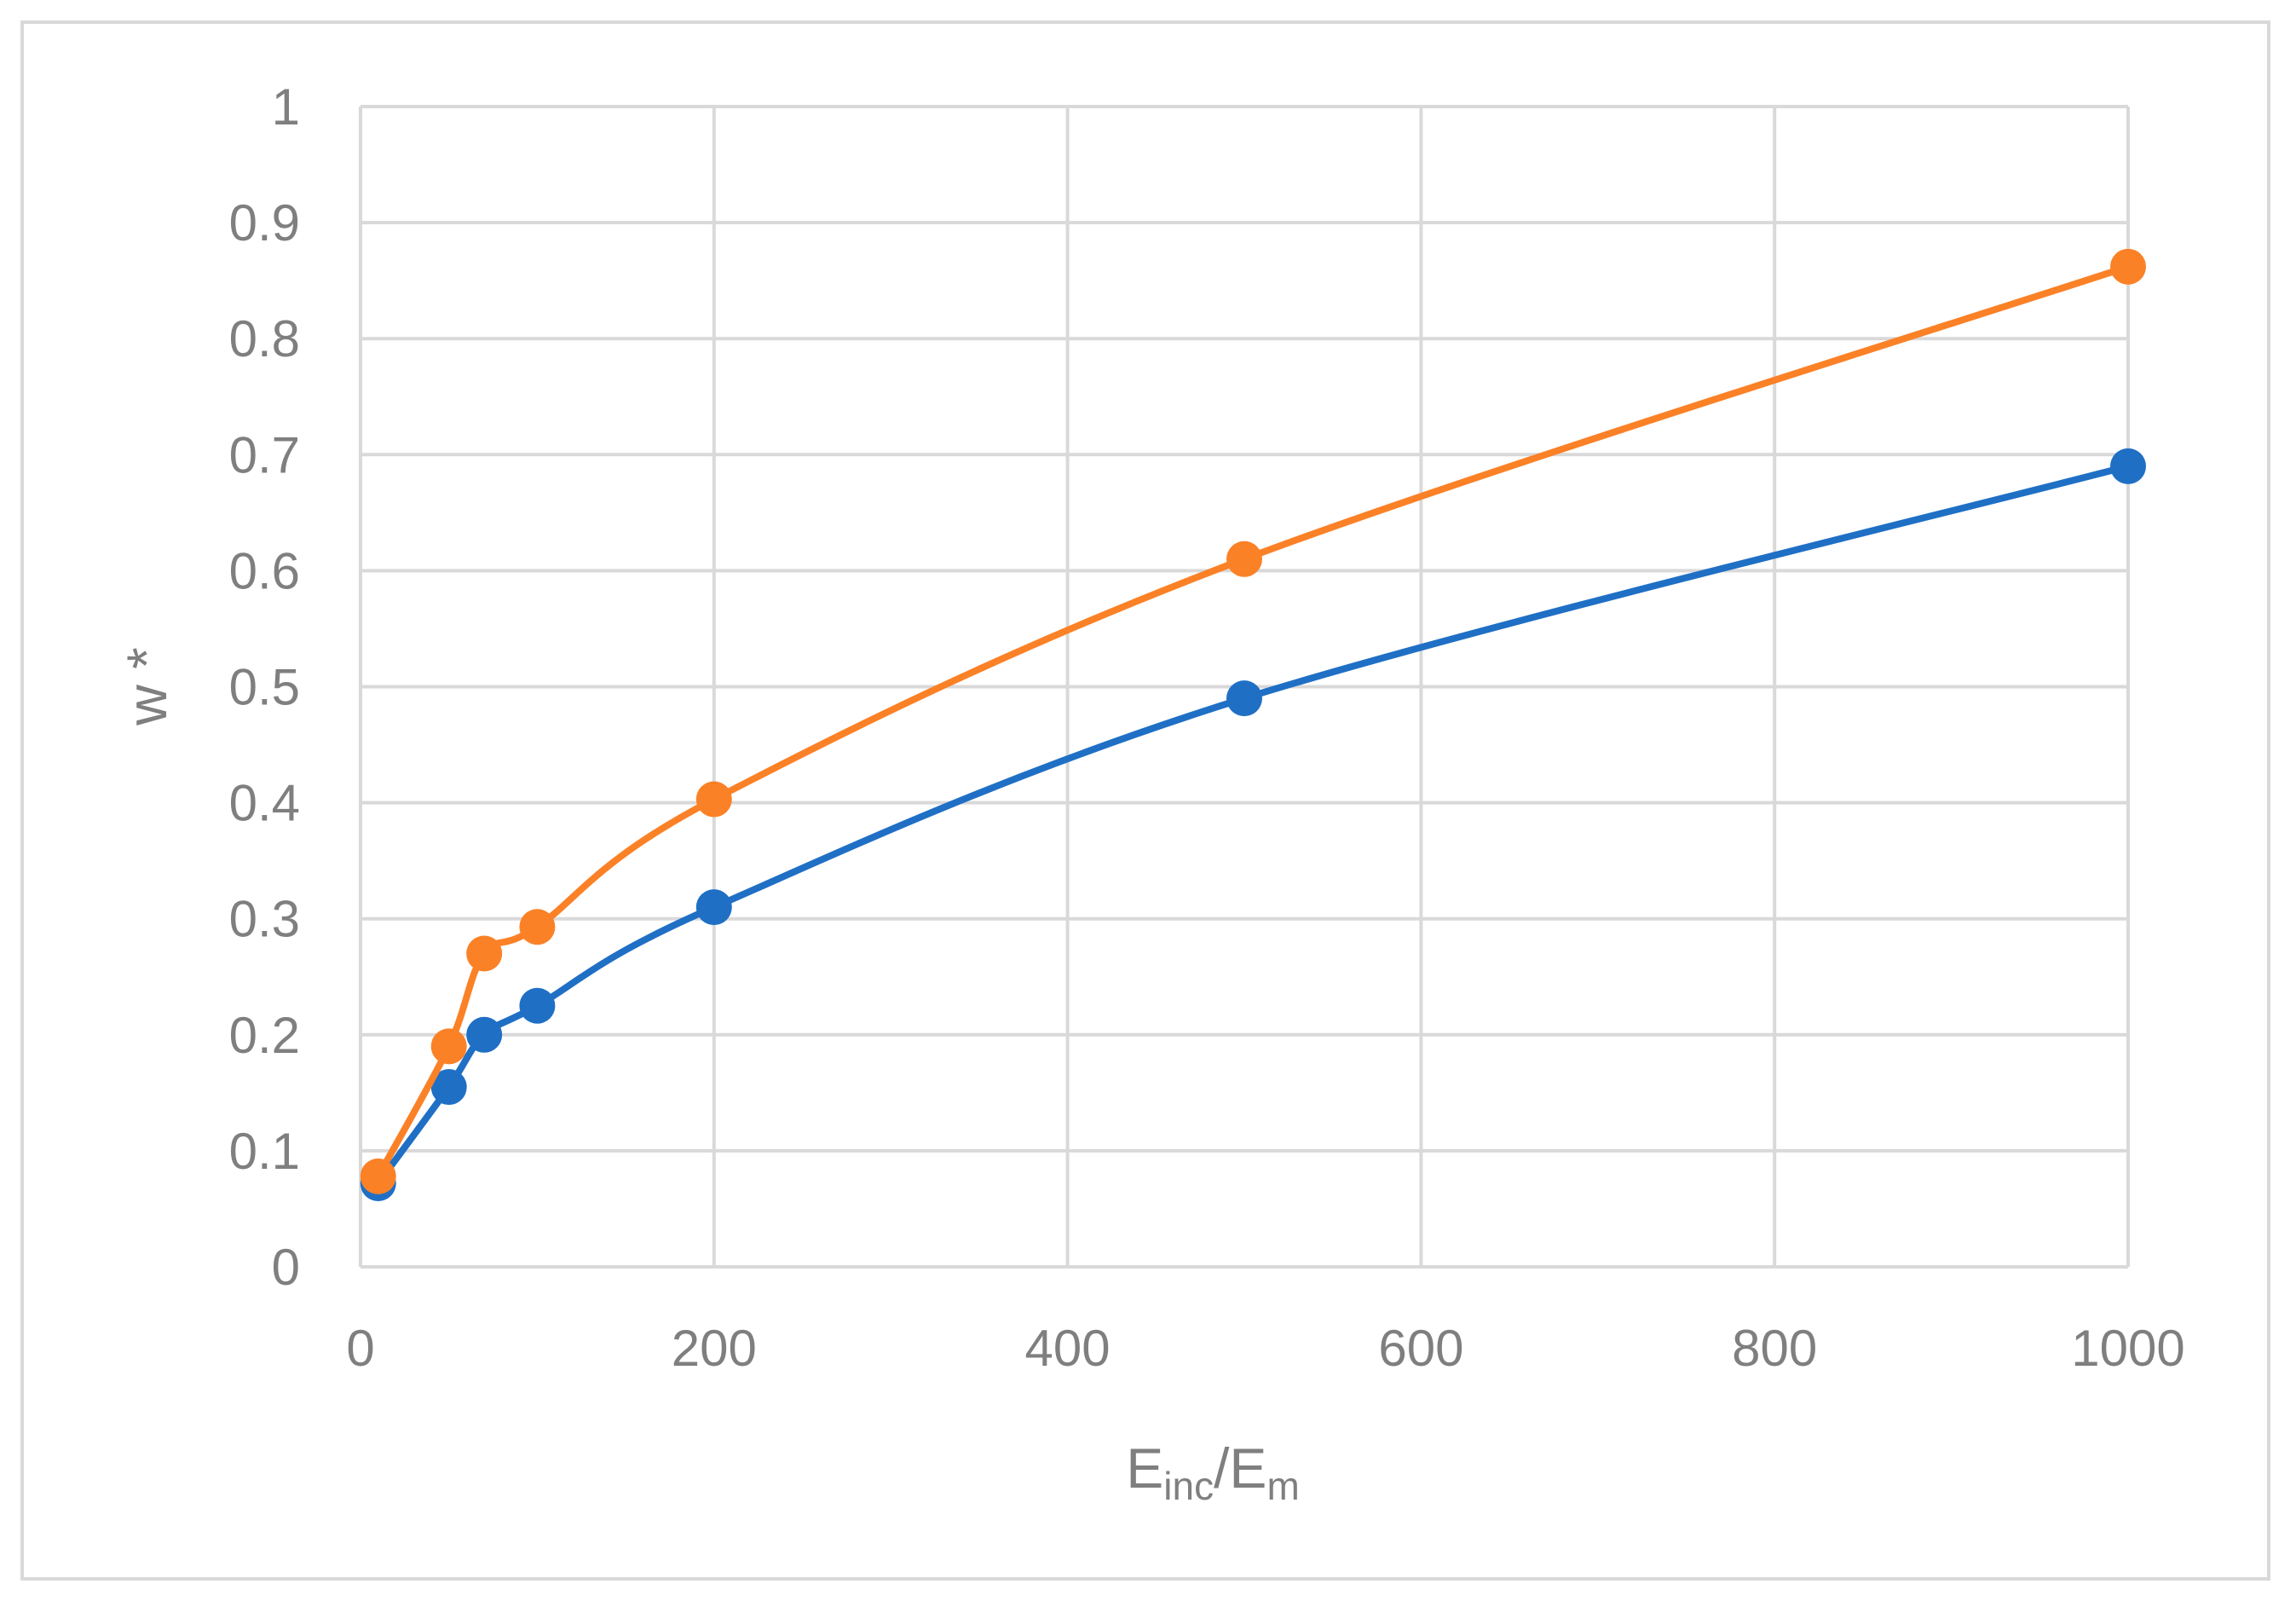 The width and height of the screenshot is (2296, 1607). Describe the element at coordinates (1420, 1348) in the screenshot. I see `x-tick-label: 600` at that location.